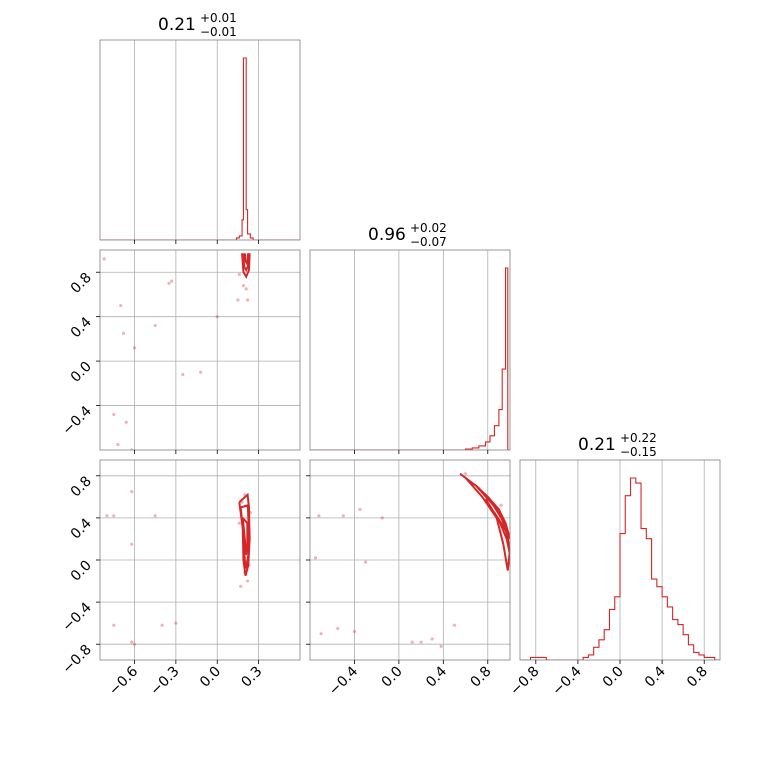  Describe the element at coordinates (76, 659) in the screenshot. I see `y-tick-label: −0.8` at that location.